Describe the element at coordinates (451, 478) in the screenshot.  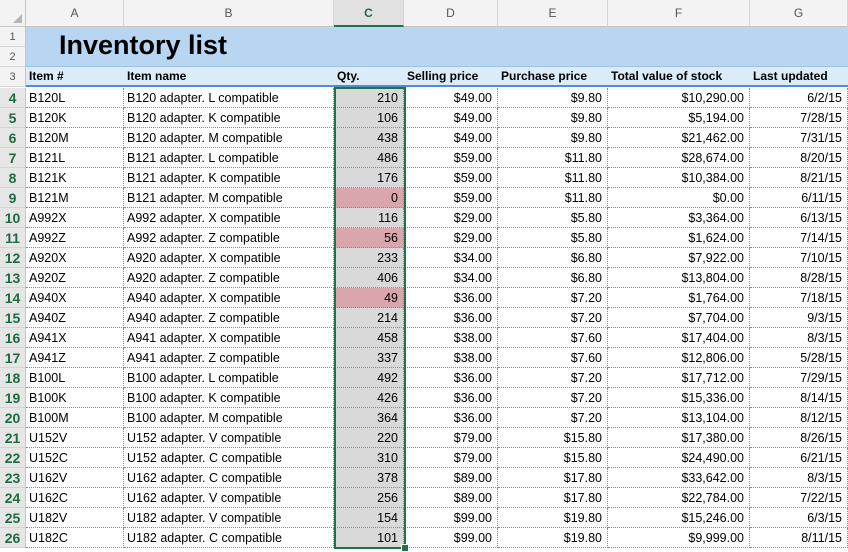
I see `cell-selling-price: $89.00` at that location.